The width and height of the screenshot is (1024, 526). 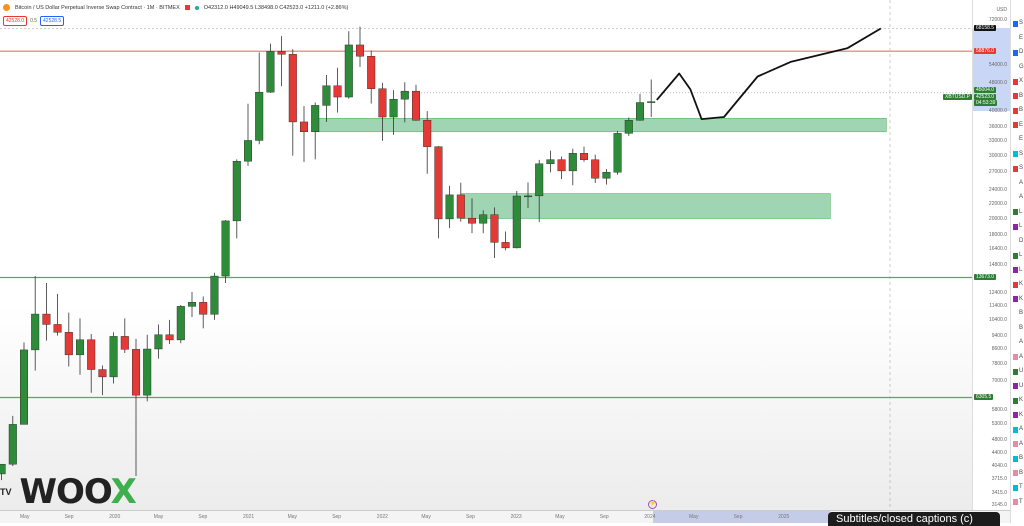 I want to click on watchlist-item: X, so click(x=1018, y=81).